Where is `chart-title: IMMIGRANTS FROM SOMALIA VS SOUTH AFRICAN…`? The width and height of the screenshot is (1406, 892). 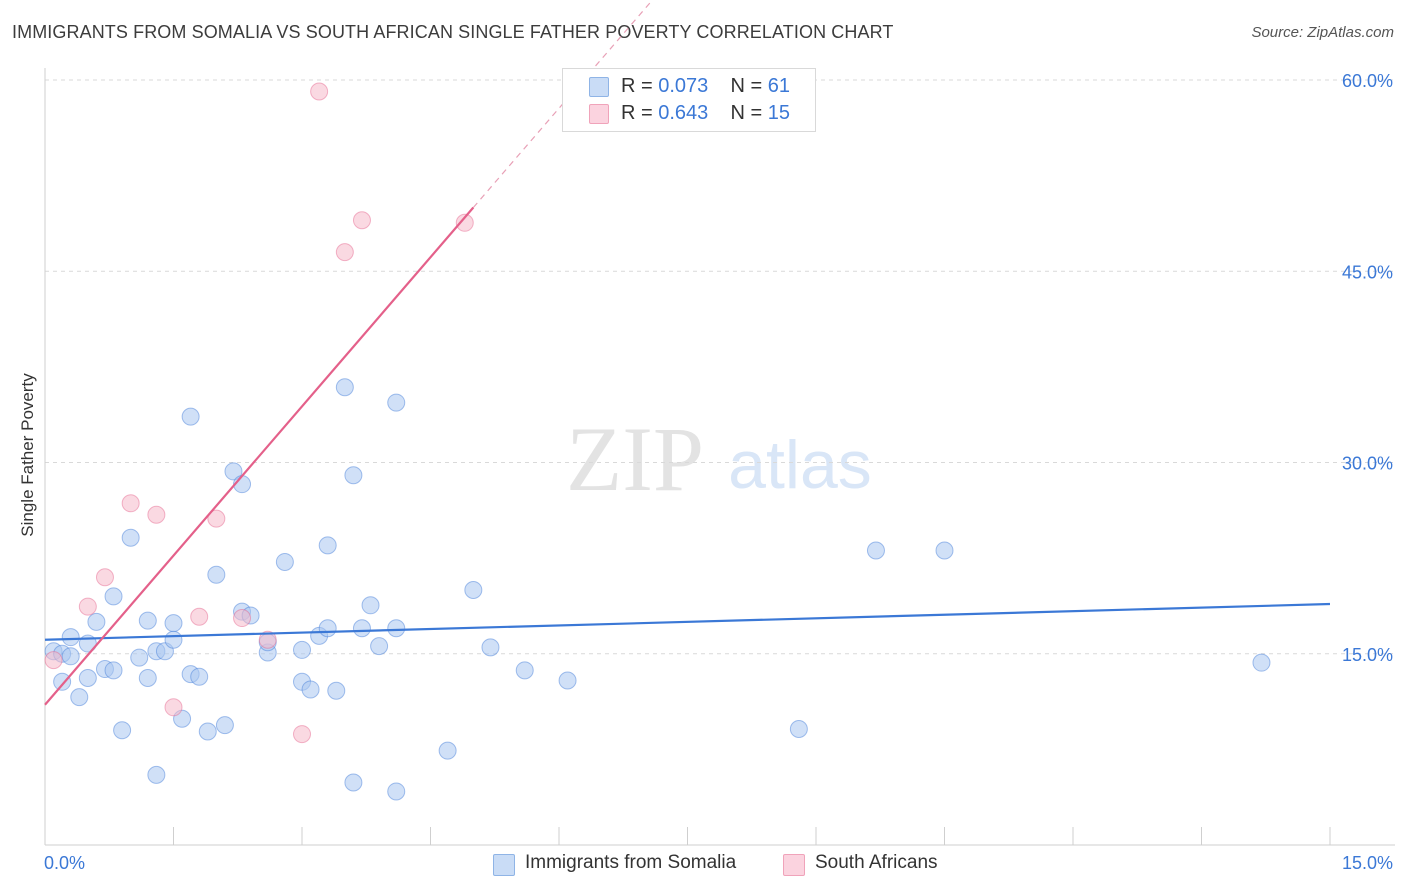
chart-title: IMMIGRANTS FROM SOMALIA VS SOUTH AFRICAN… is located at coordinates (453, 32).